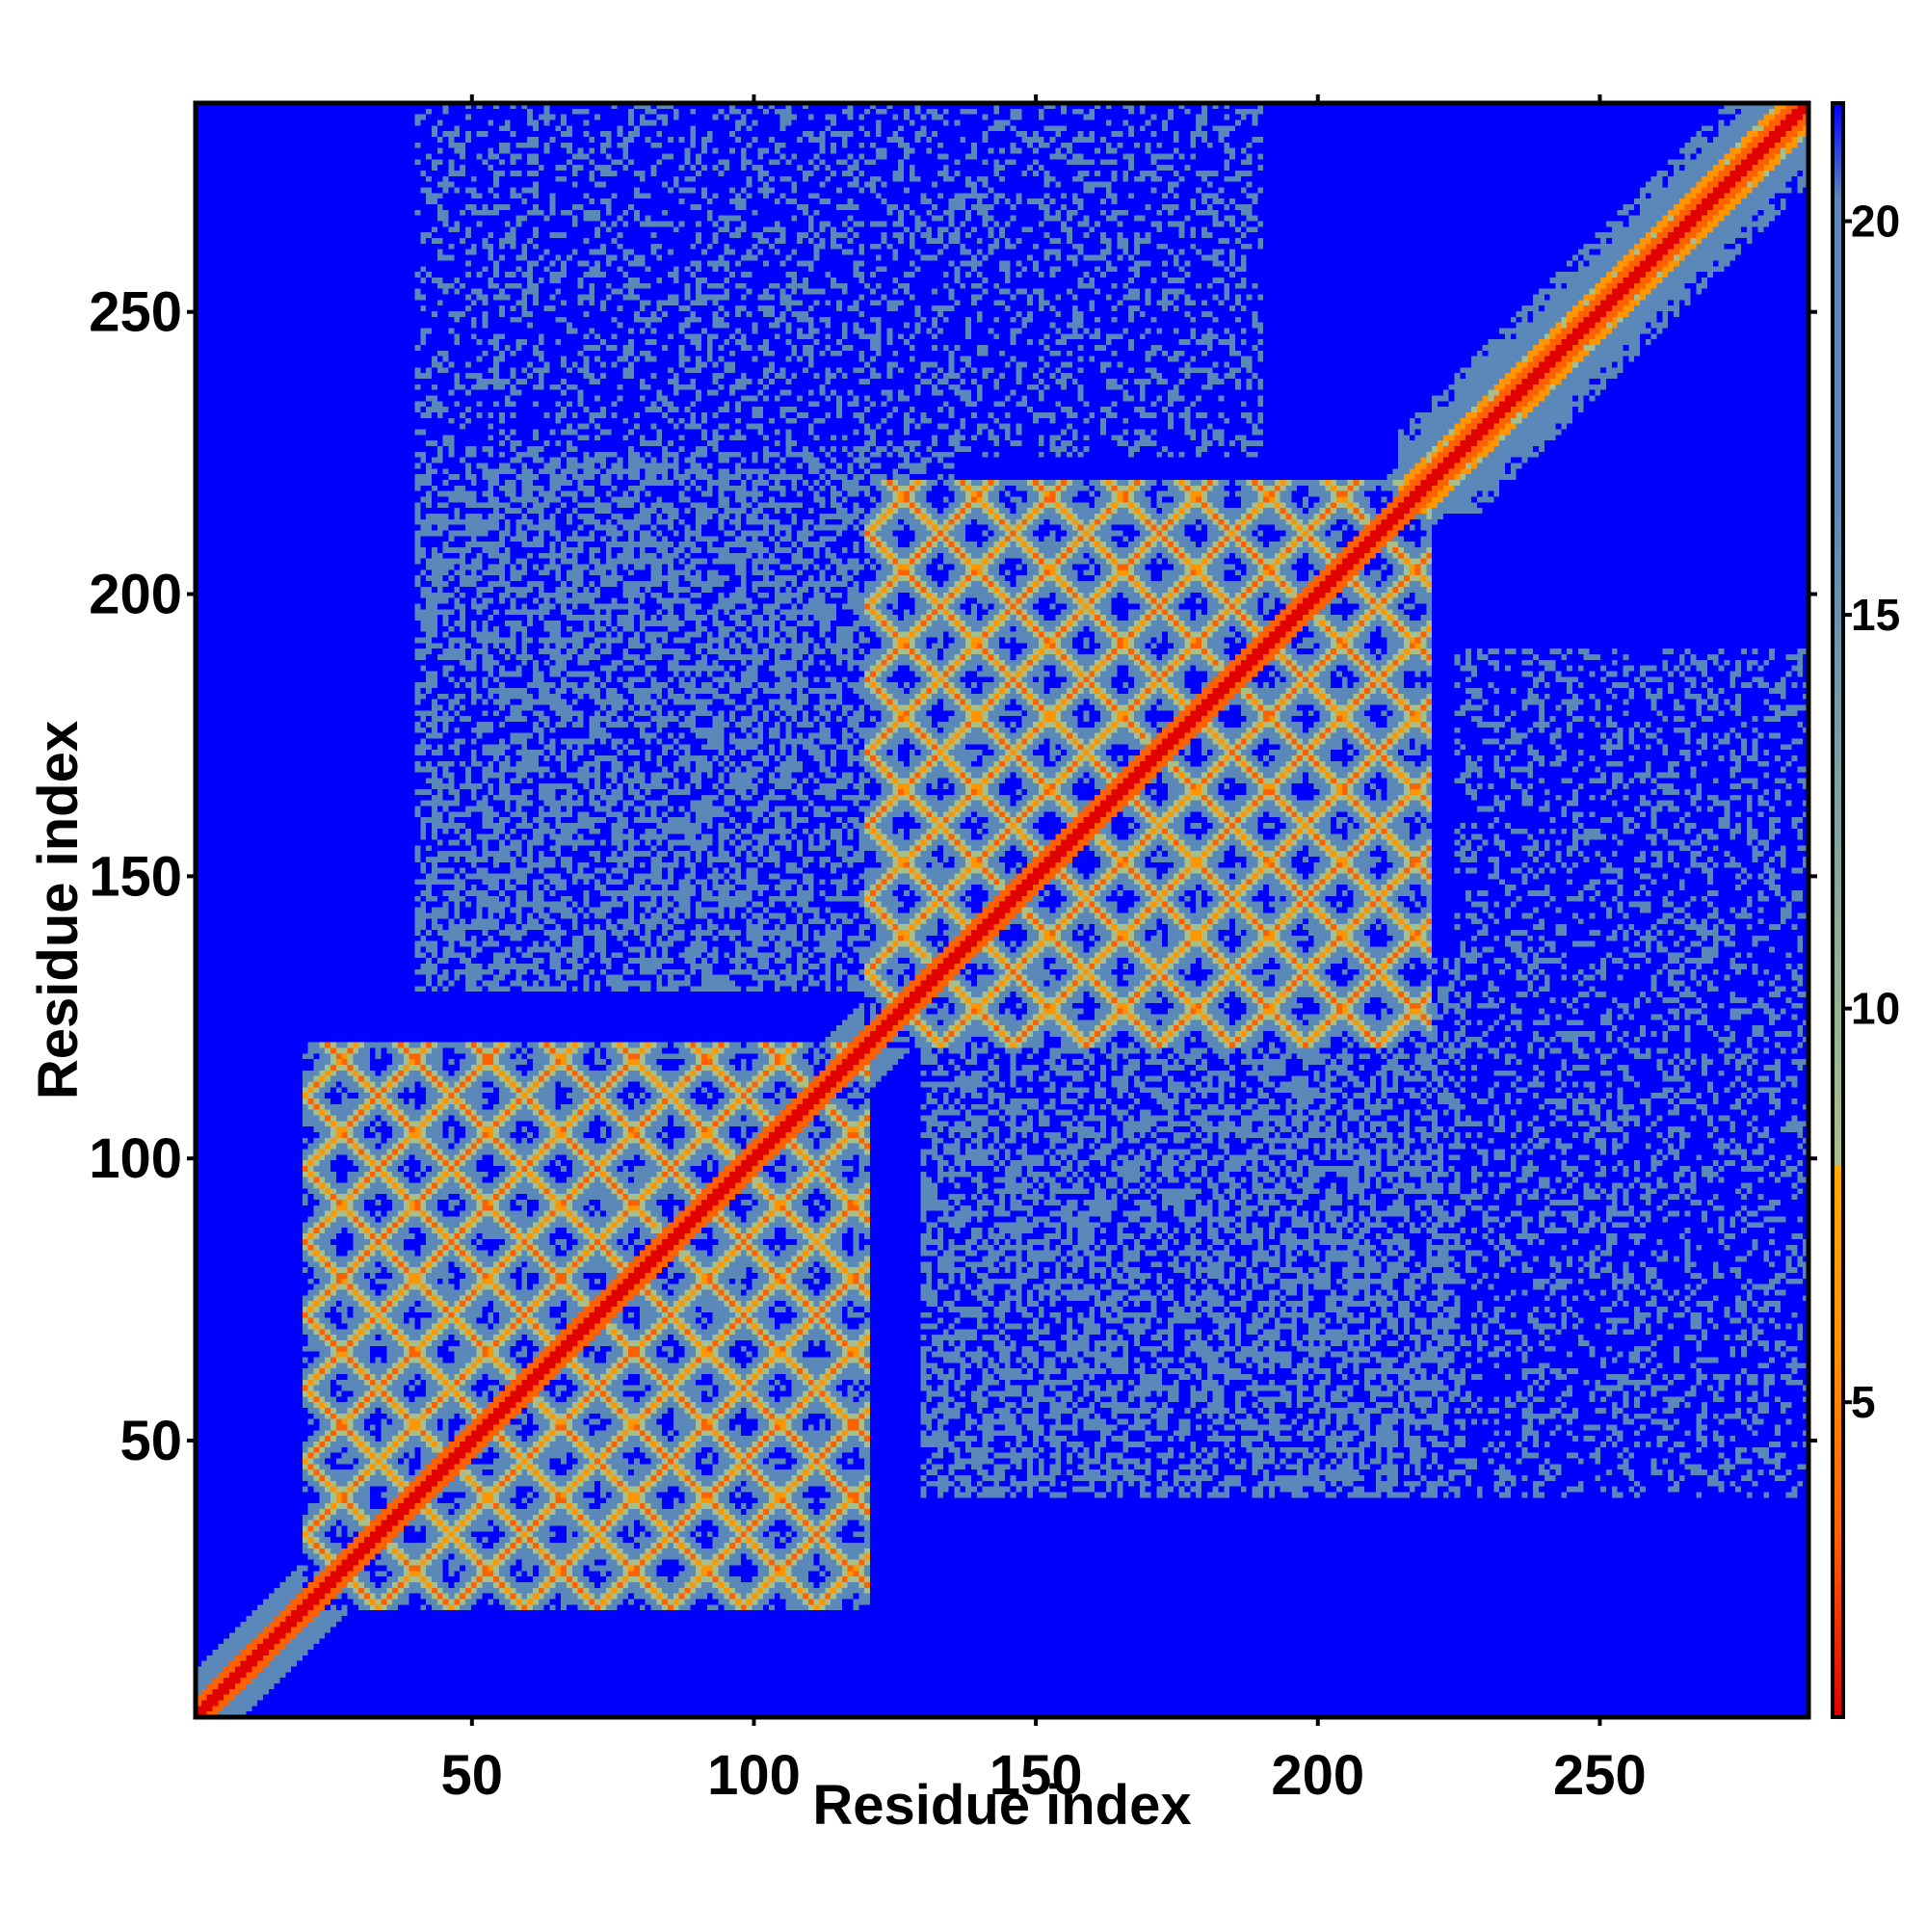 This screenshot has width=1927, height=1932. I want to click on x-tick-label: 250, so click(1600, 1775).